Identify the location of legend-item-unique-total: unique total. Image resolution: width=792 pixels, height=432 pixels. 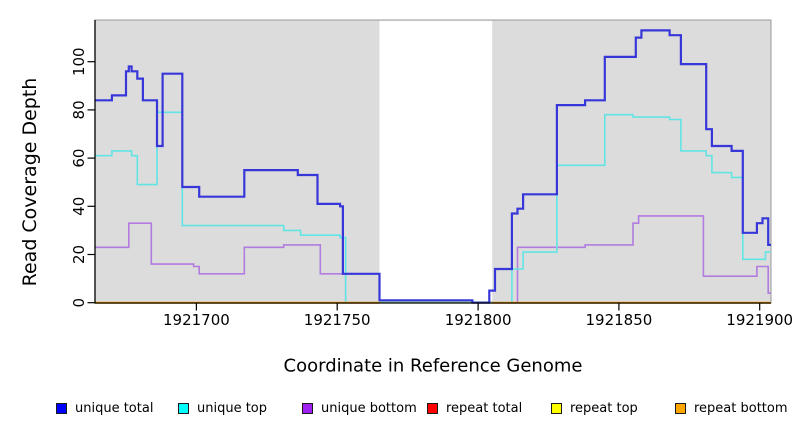
(104, 408).